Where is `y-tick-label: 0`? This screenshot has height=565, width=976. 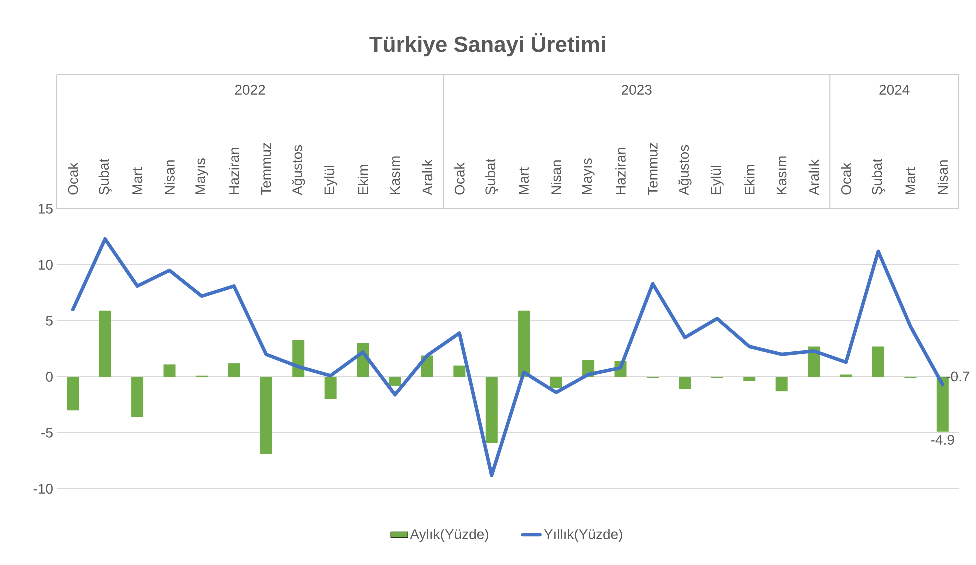
y-tick-label: 0 is located at coordinates (49, 377).